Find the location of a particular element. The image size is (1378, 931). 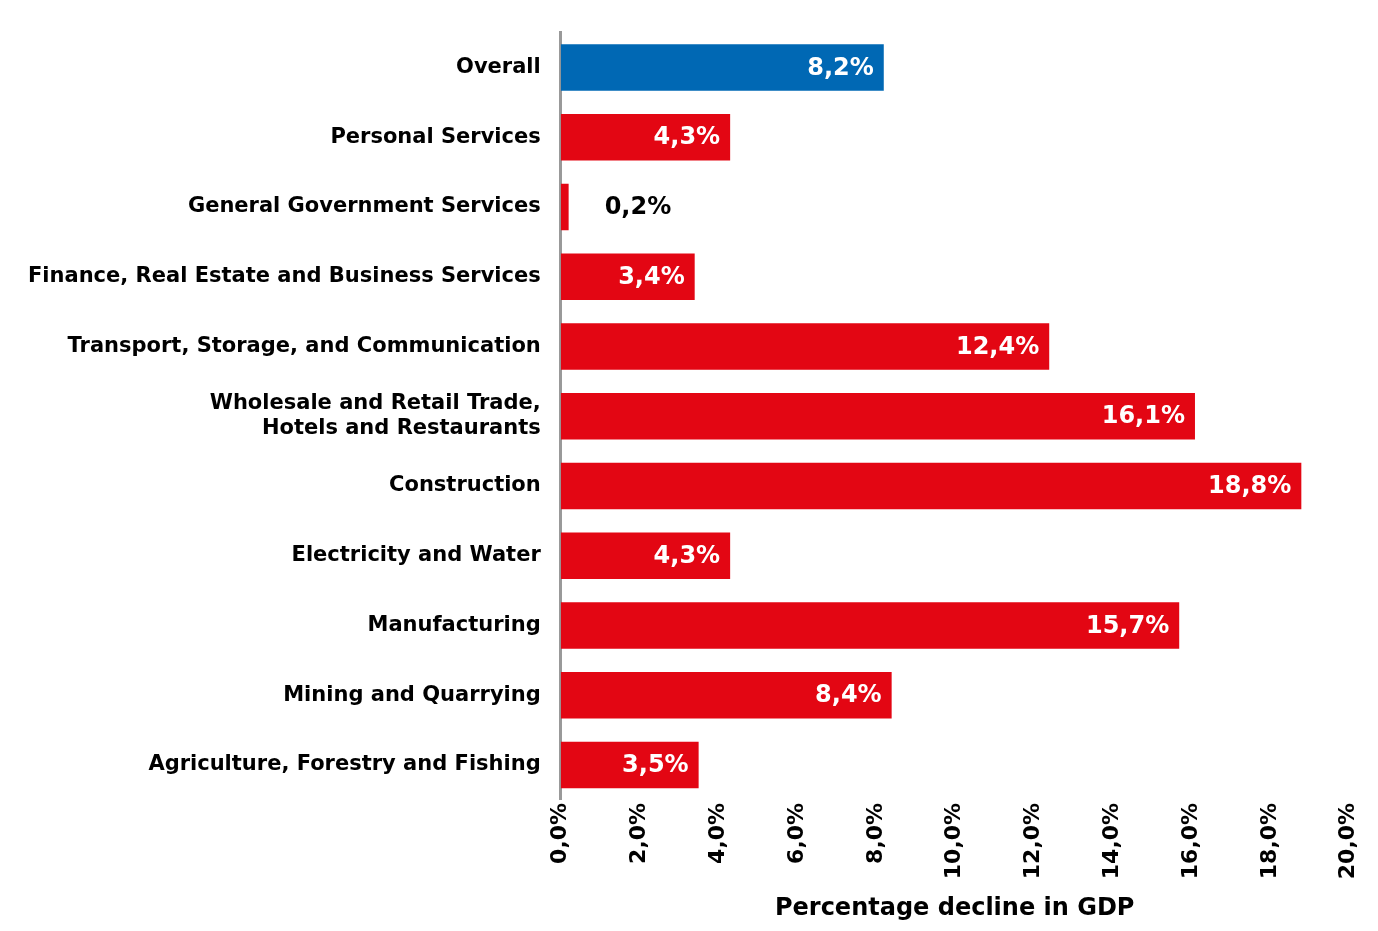

x-tick-label: 20,0% is located at coordinates (1347, 841).